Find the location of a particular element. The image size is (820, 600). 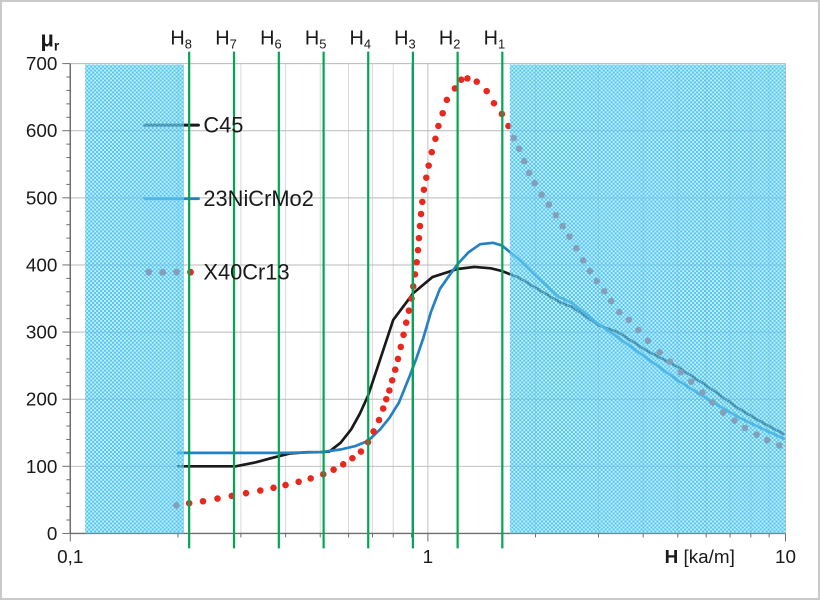

y-tick-label: 700 is located at coordinates (41, 63).